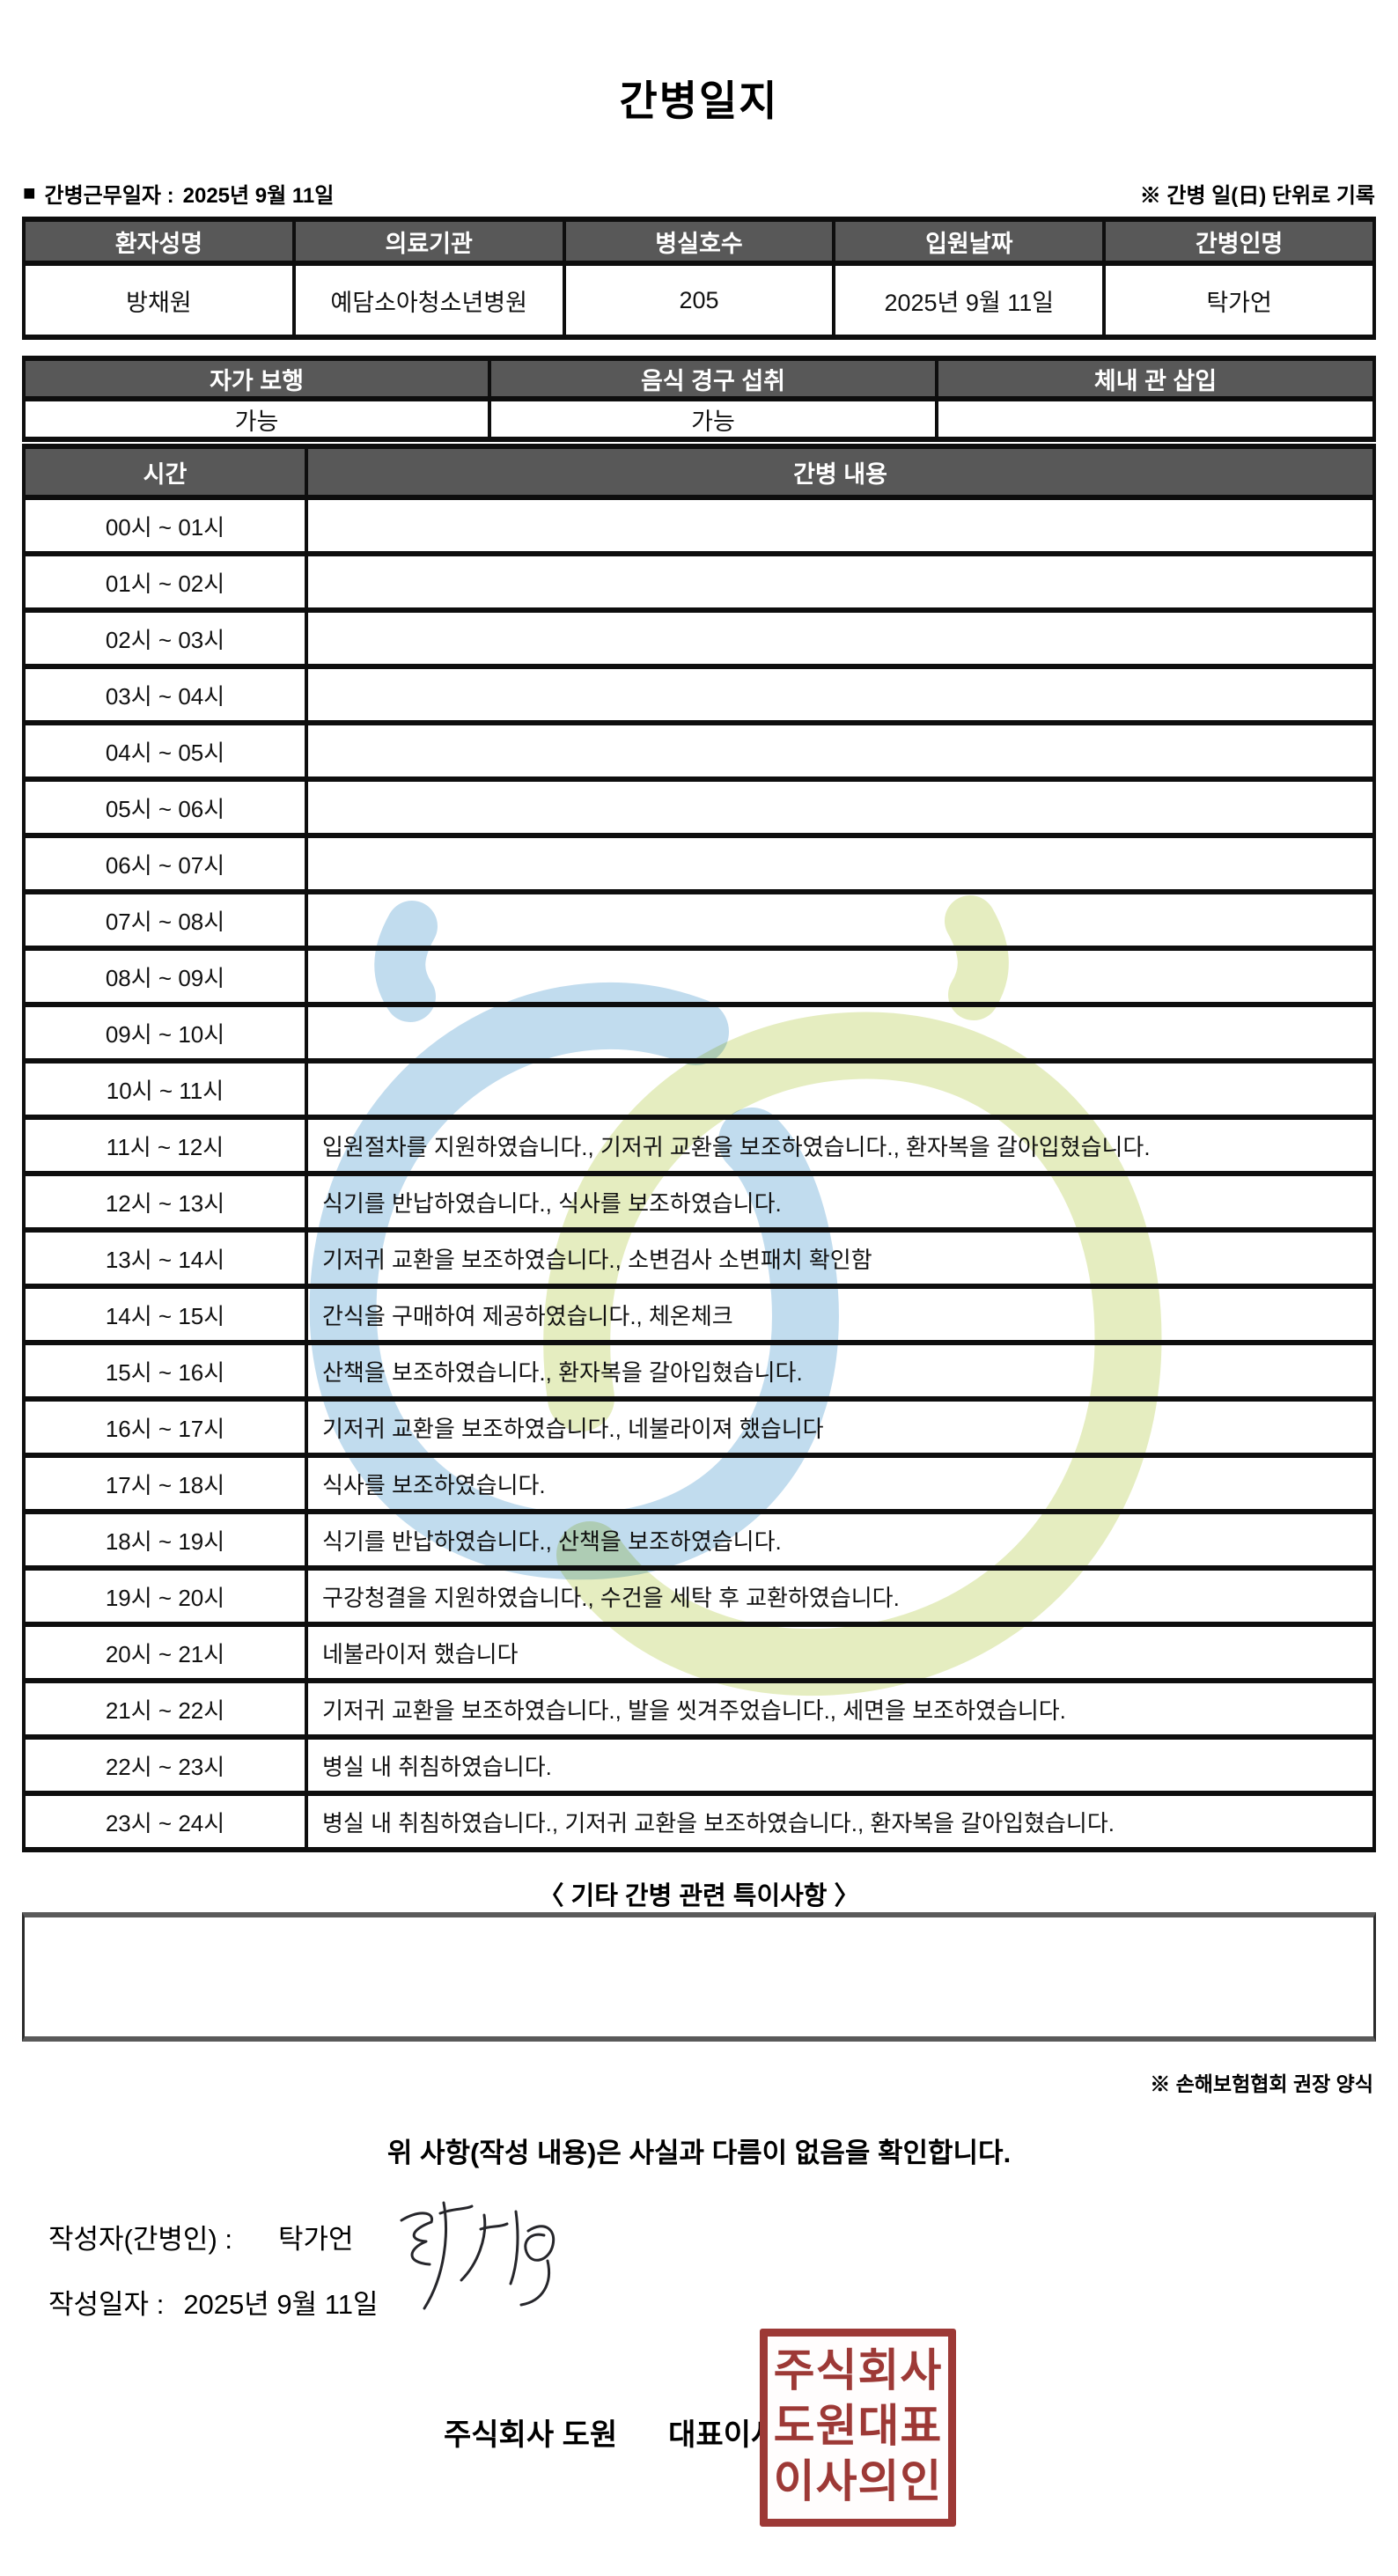 This screenshot has height=2576, width=1398. I want to click on care-row: 14시 ~ 15시 간식을 구매하여 제공하였습니다., 체온체크, so click(699, 1315).